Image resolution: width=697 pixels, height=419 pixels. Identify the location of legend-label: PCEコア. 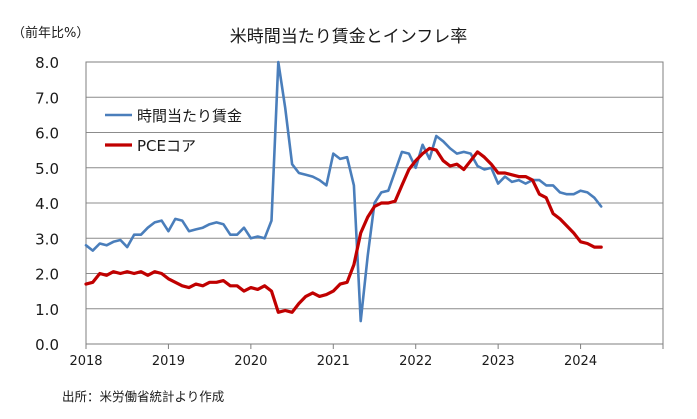
(166, 146).